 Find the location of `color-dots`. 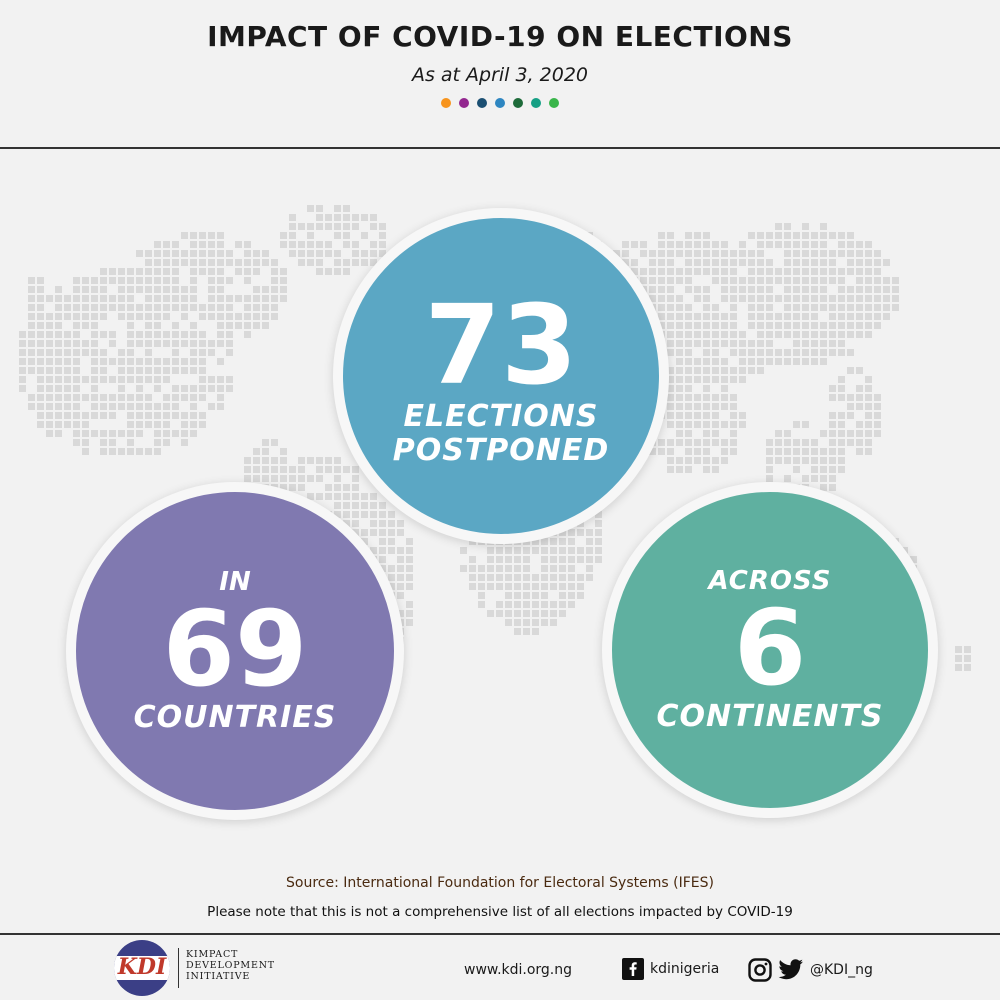

color-dots is located at coordinates (500, 103).